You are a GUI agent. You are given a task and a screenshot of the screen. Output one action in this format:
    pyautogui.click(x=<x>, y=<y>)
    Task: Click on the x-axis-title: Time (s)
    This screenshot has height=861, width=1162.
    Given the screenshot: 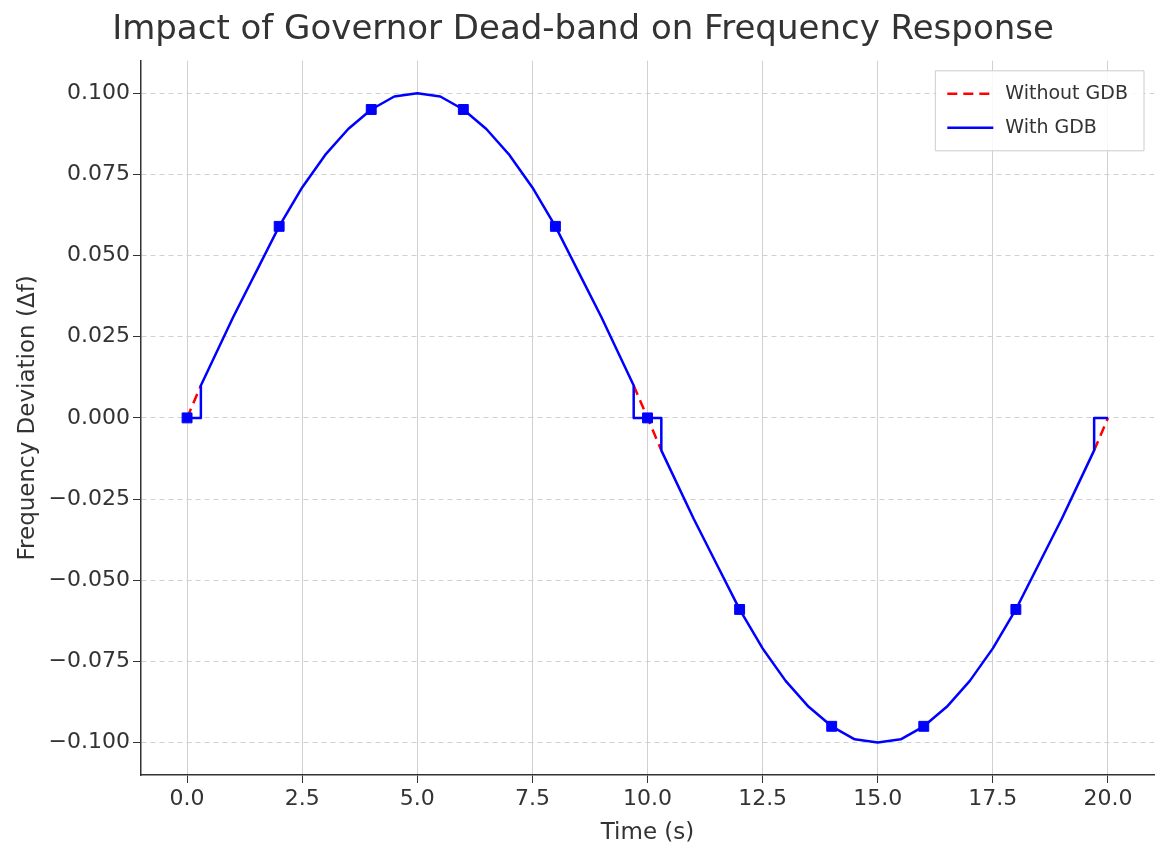 What is the action you would take?
    pyautogui.click(x=647, y=831)
    